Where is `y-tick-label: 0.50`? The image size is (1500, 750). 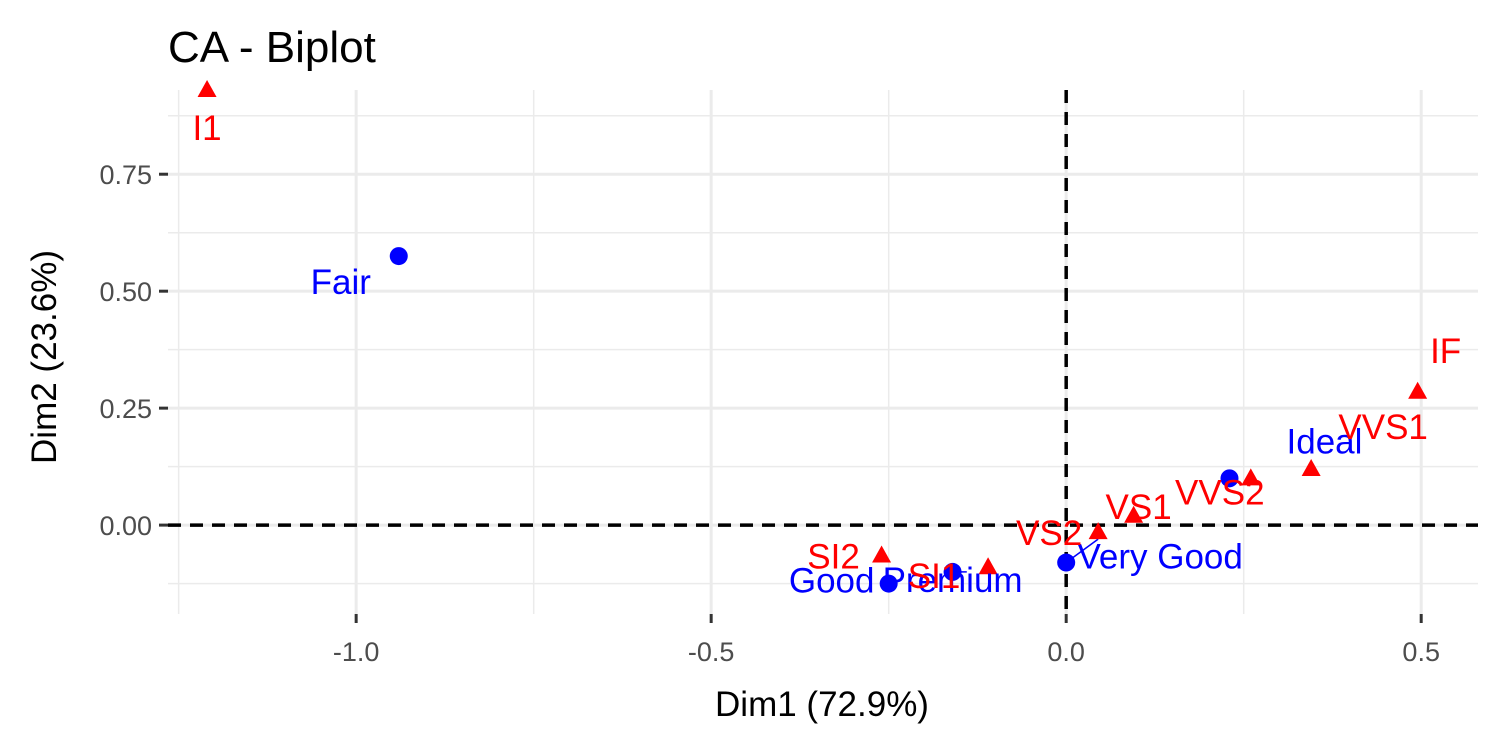 y-tick-label: 0.50 is located at coordinates (125, 292).